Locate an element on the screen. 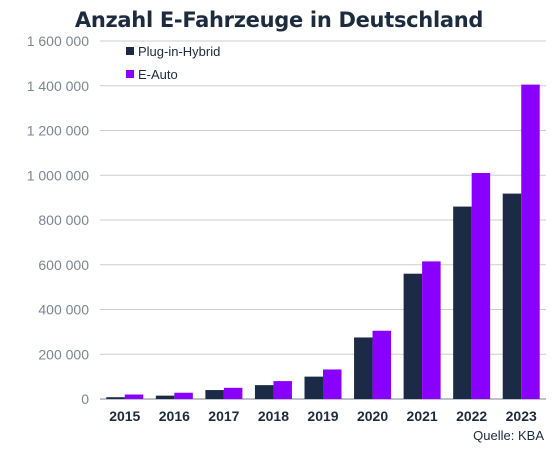 This screenshot has width=558, height=455. x-tick-label: 2018 is located at coordinates (273, 416).